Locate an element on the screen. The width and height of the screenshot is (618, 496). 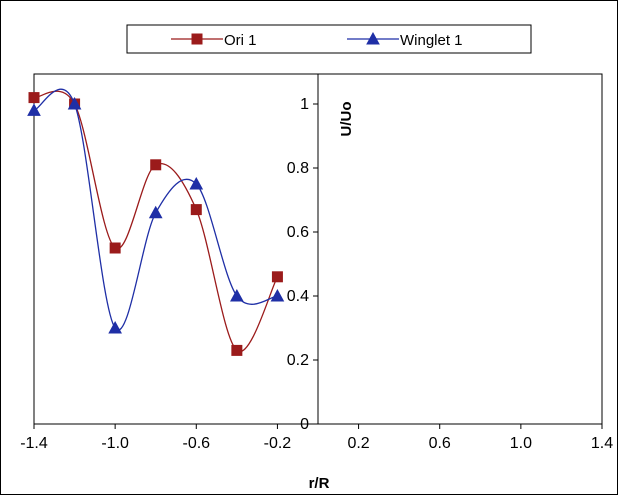
y-tick-label: 1 is located at coordinates (304, 104).